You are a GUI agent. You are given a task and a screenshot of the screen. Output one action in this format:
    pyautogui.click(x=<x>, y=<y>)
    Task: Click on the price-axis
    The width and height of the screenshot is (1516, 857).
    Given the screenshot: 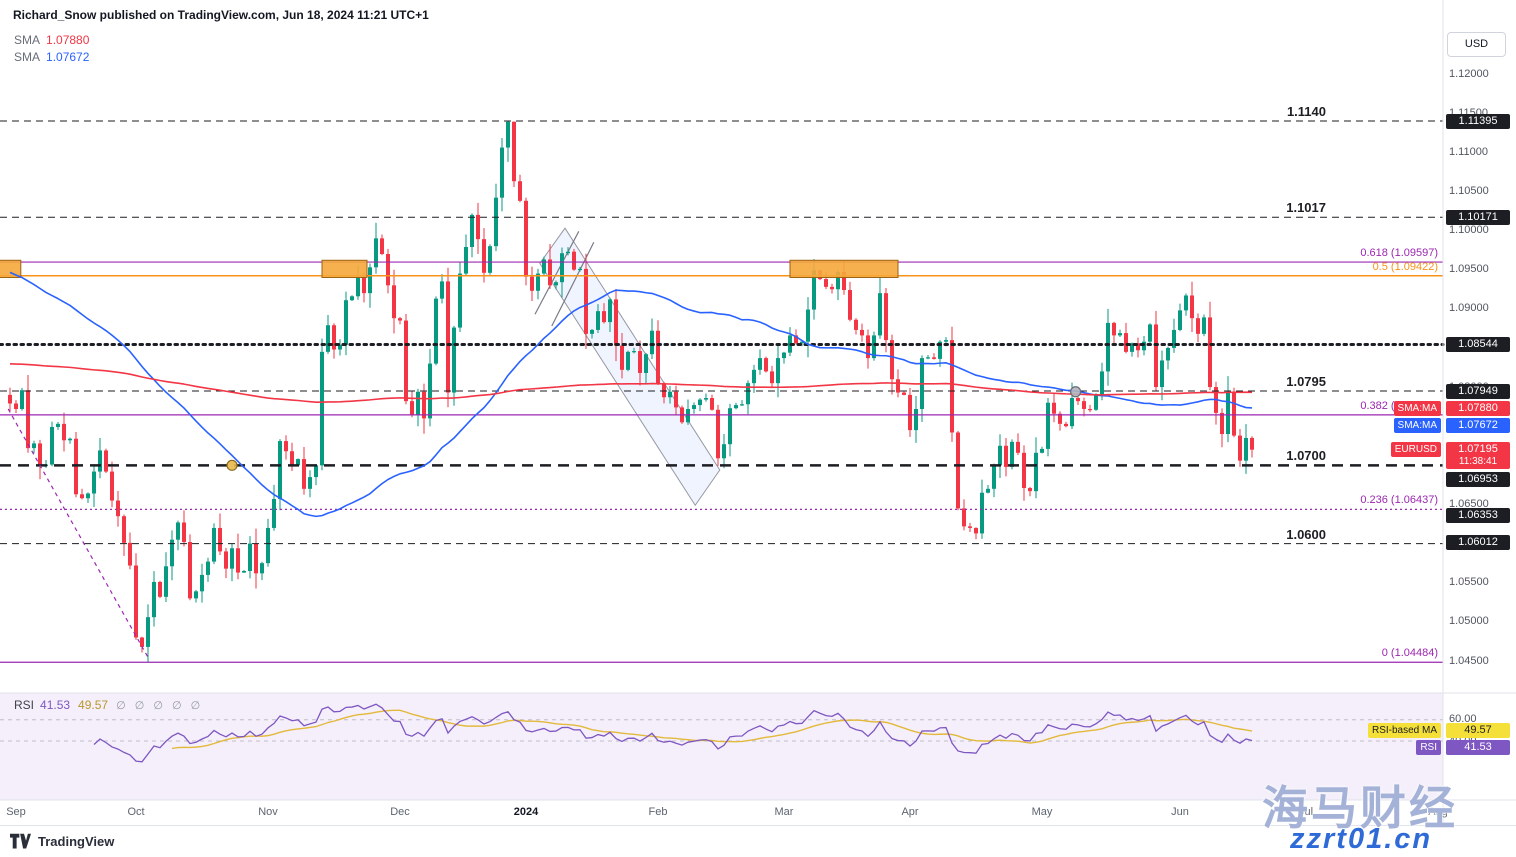 What is the action you would take?
    pyautogui.click(x=1479, y=400)
    